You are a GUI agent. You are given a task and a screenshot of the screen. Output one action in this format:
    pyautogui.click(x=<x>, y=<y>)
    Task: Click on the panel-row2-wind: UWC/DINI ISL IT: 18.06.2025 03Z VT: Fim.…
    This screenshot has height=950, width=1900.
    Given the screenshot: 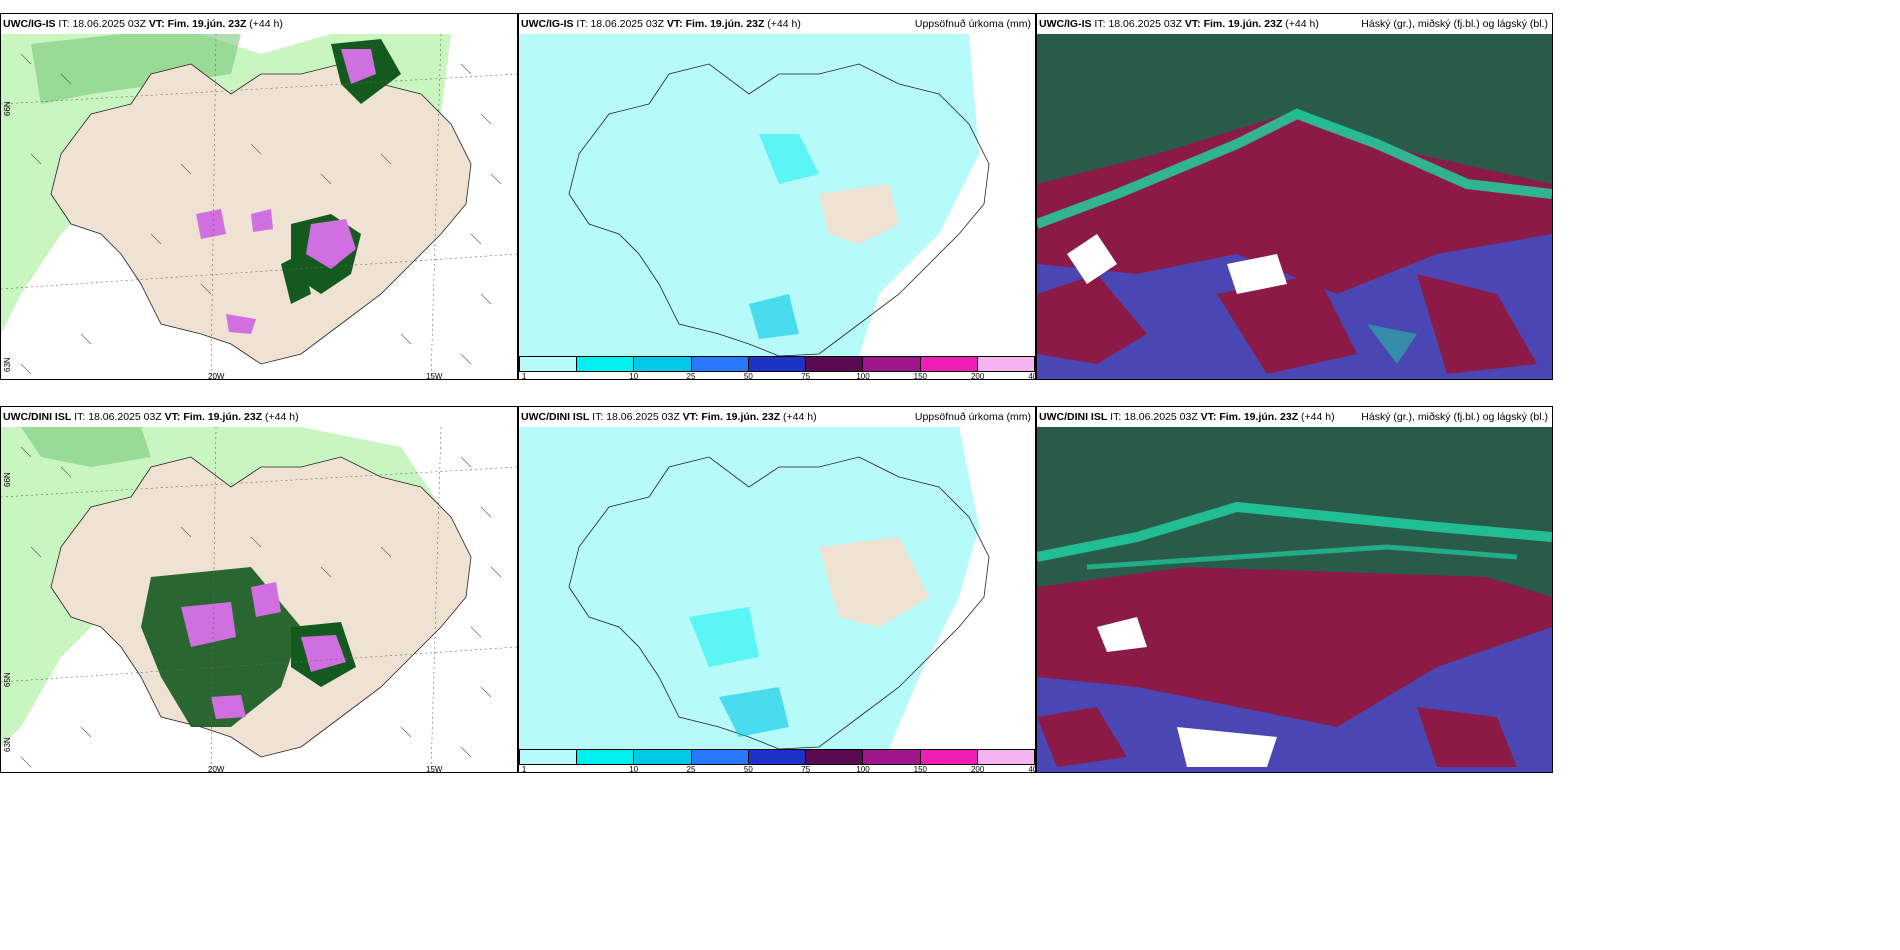 What is the action you would take?
    pyautogui.click(x=259, y=589)
    